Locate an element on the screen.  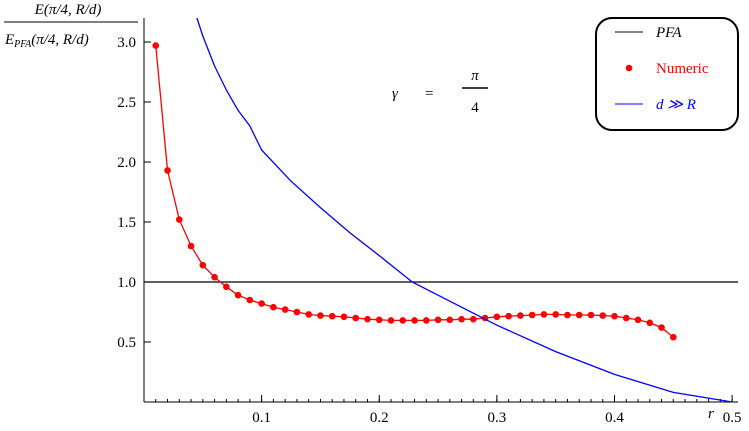
legend-label: Numeric is located at coordinates (682, 69).